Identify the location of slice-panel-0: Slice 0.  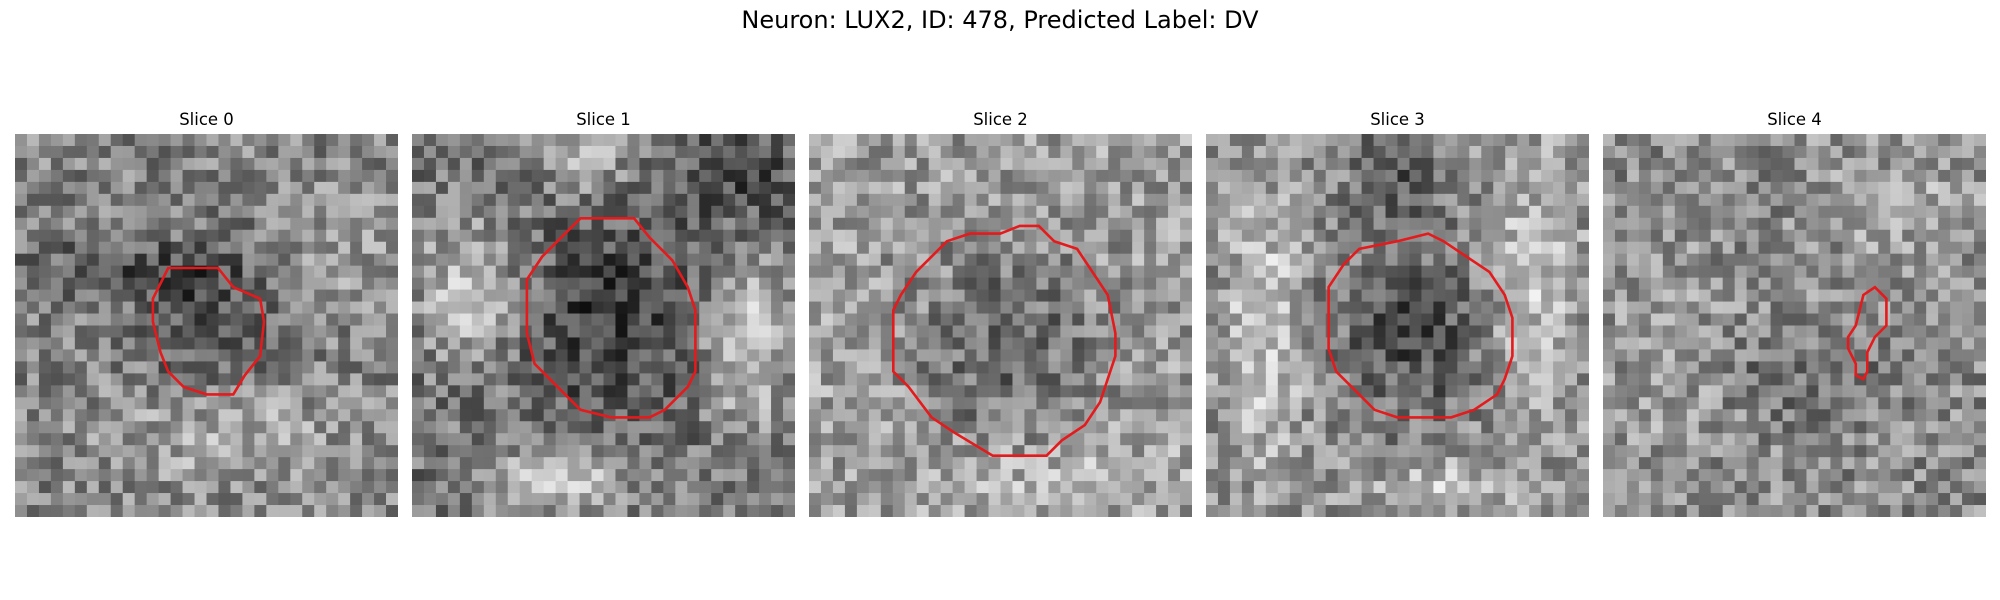
(206, 312).